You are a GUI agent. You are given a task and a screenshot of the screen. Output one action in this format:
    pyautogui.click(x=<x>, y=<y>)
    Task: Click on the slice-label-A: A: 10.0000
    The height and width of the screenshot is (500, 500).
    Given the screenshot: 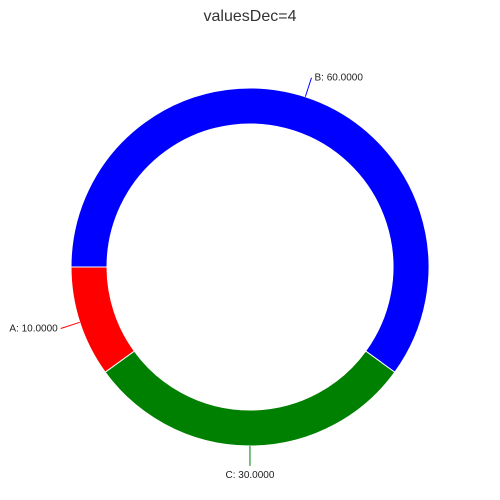 What is the action you would take?
    pyautogui.click(x=33, y=328)
    